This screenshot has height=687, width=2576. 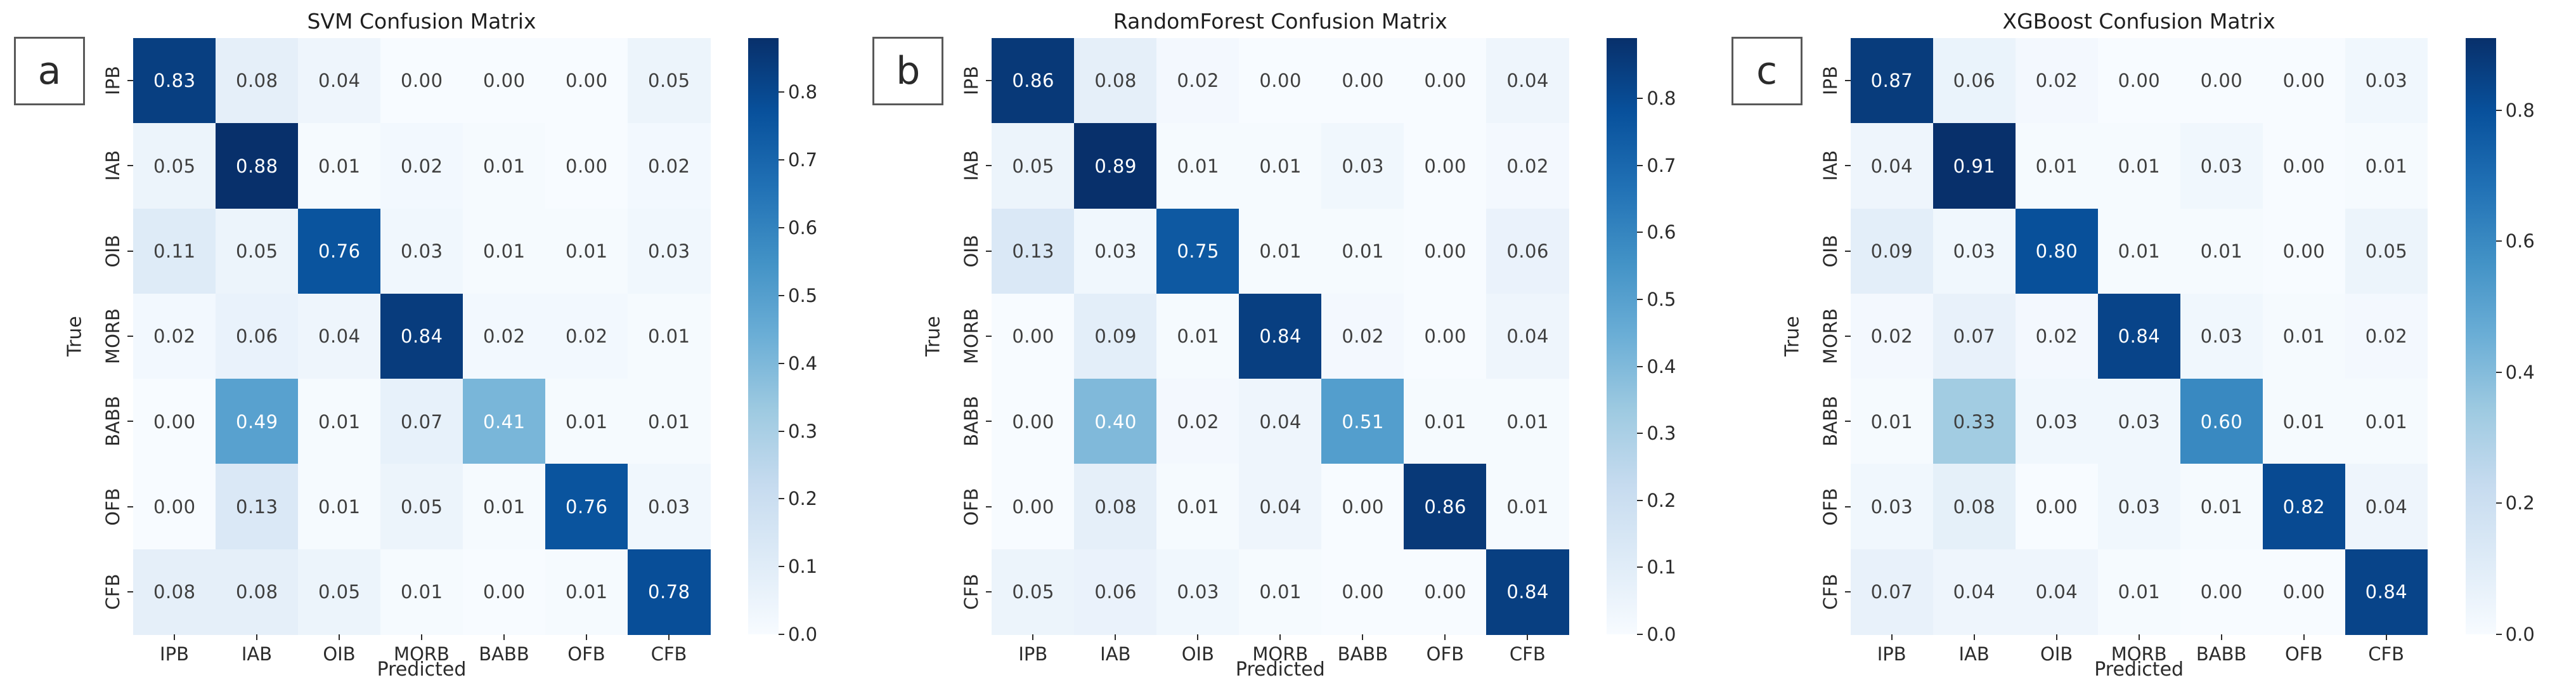 I want to click on colorbar-tick-label: 0.0, so click(x=803, y=634).